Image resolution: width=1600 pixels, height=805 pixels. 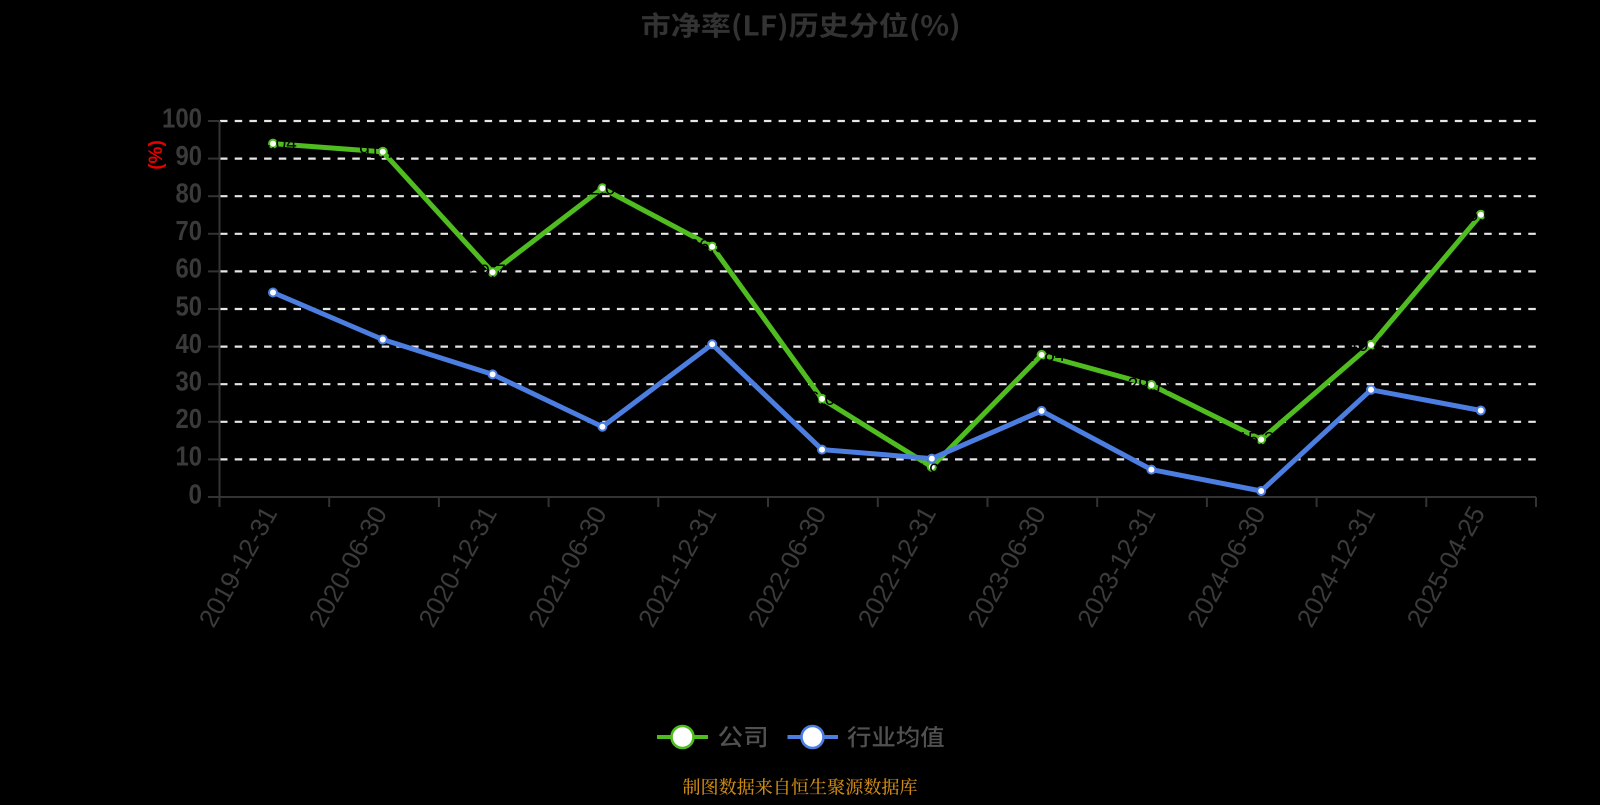 I want to click on svg-text: 30, so click(x=189, y=381).